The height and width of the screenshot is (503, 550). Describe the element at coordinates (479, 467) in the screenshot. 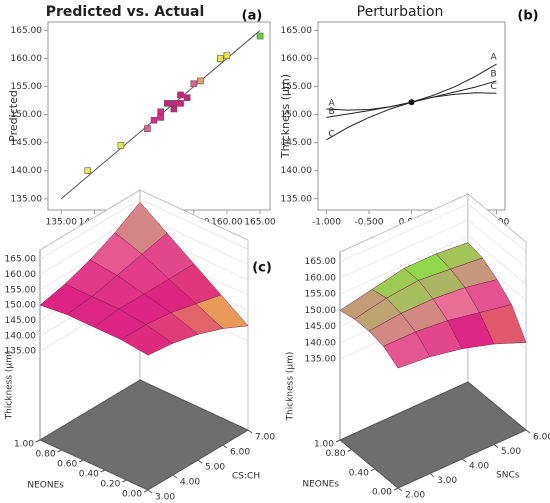

I see `x-tick-label: 4.00` at that location.